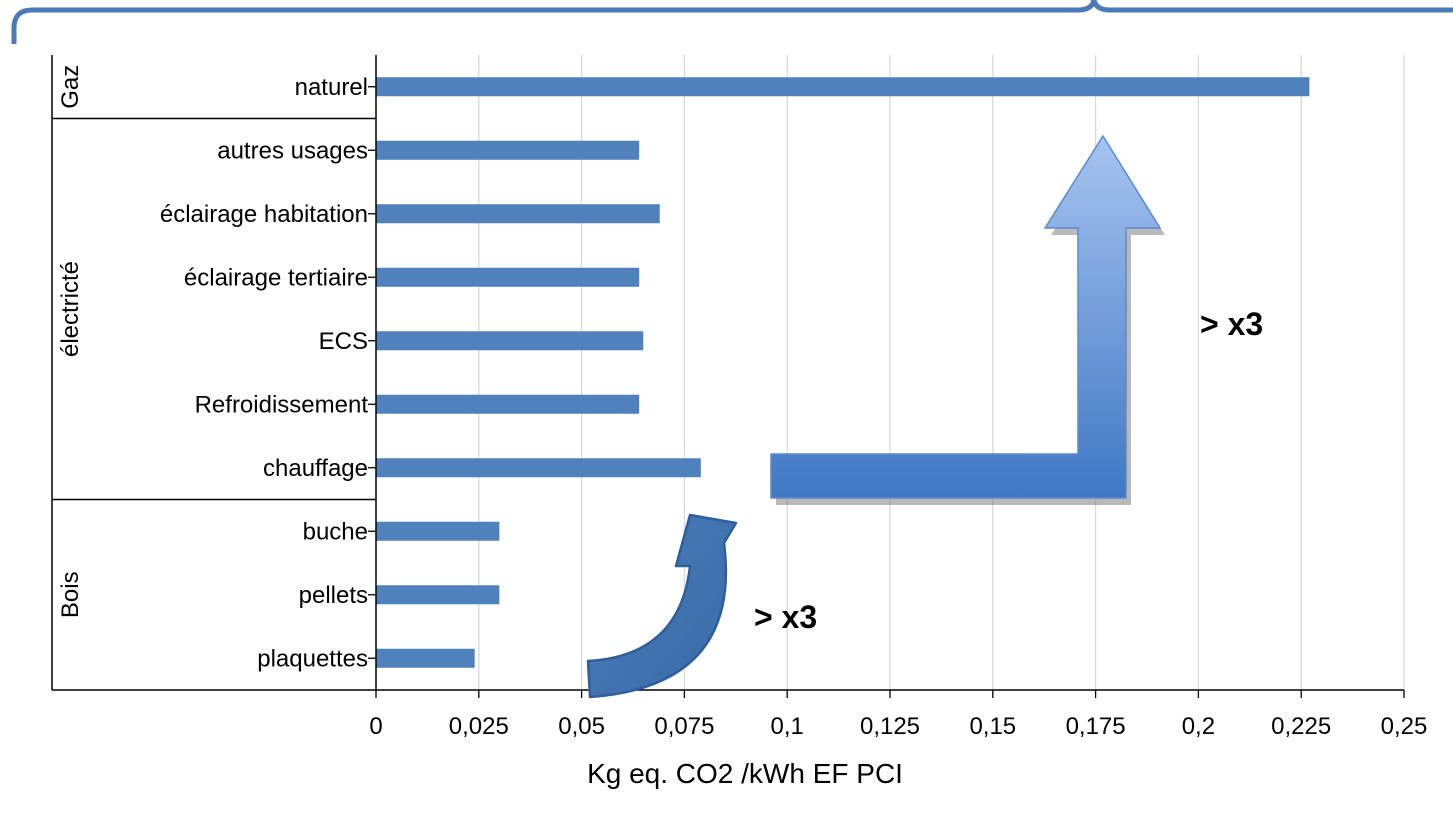 The image size is (1453, 814). I want to click on top-brace, so click(732, 22).